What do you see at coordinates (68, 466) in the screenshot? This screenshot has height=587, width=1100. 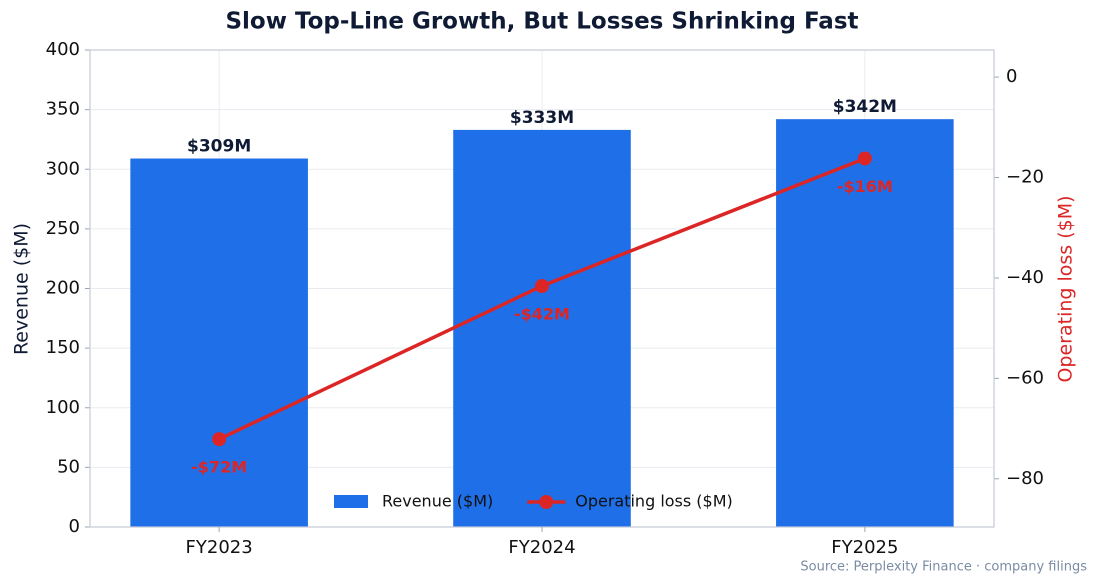 I see `y-tick-label: 50` at bounding box center [68, 466].